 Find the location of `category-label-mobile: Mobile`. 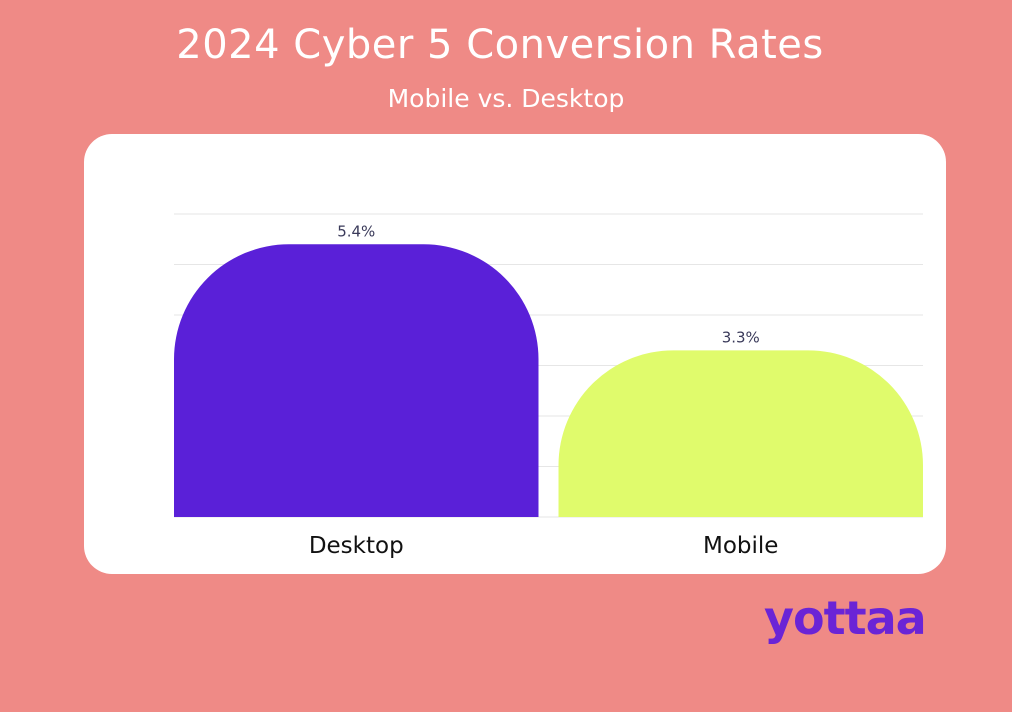

category-label-mobile: Mobile is located at coordinates (740, 546).